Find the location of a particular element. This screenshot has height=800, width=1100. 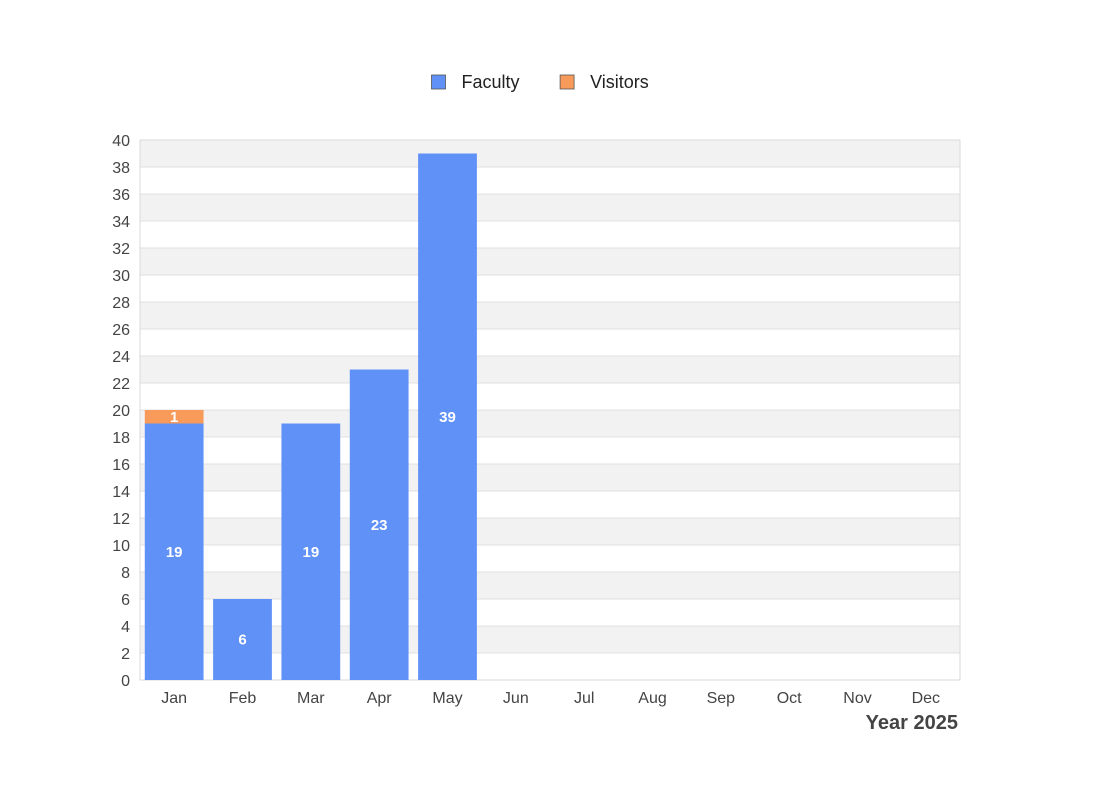

legend-item-visitors: Visitors is located at coordinates (604, 82).